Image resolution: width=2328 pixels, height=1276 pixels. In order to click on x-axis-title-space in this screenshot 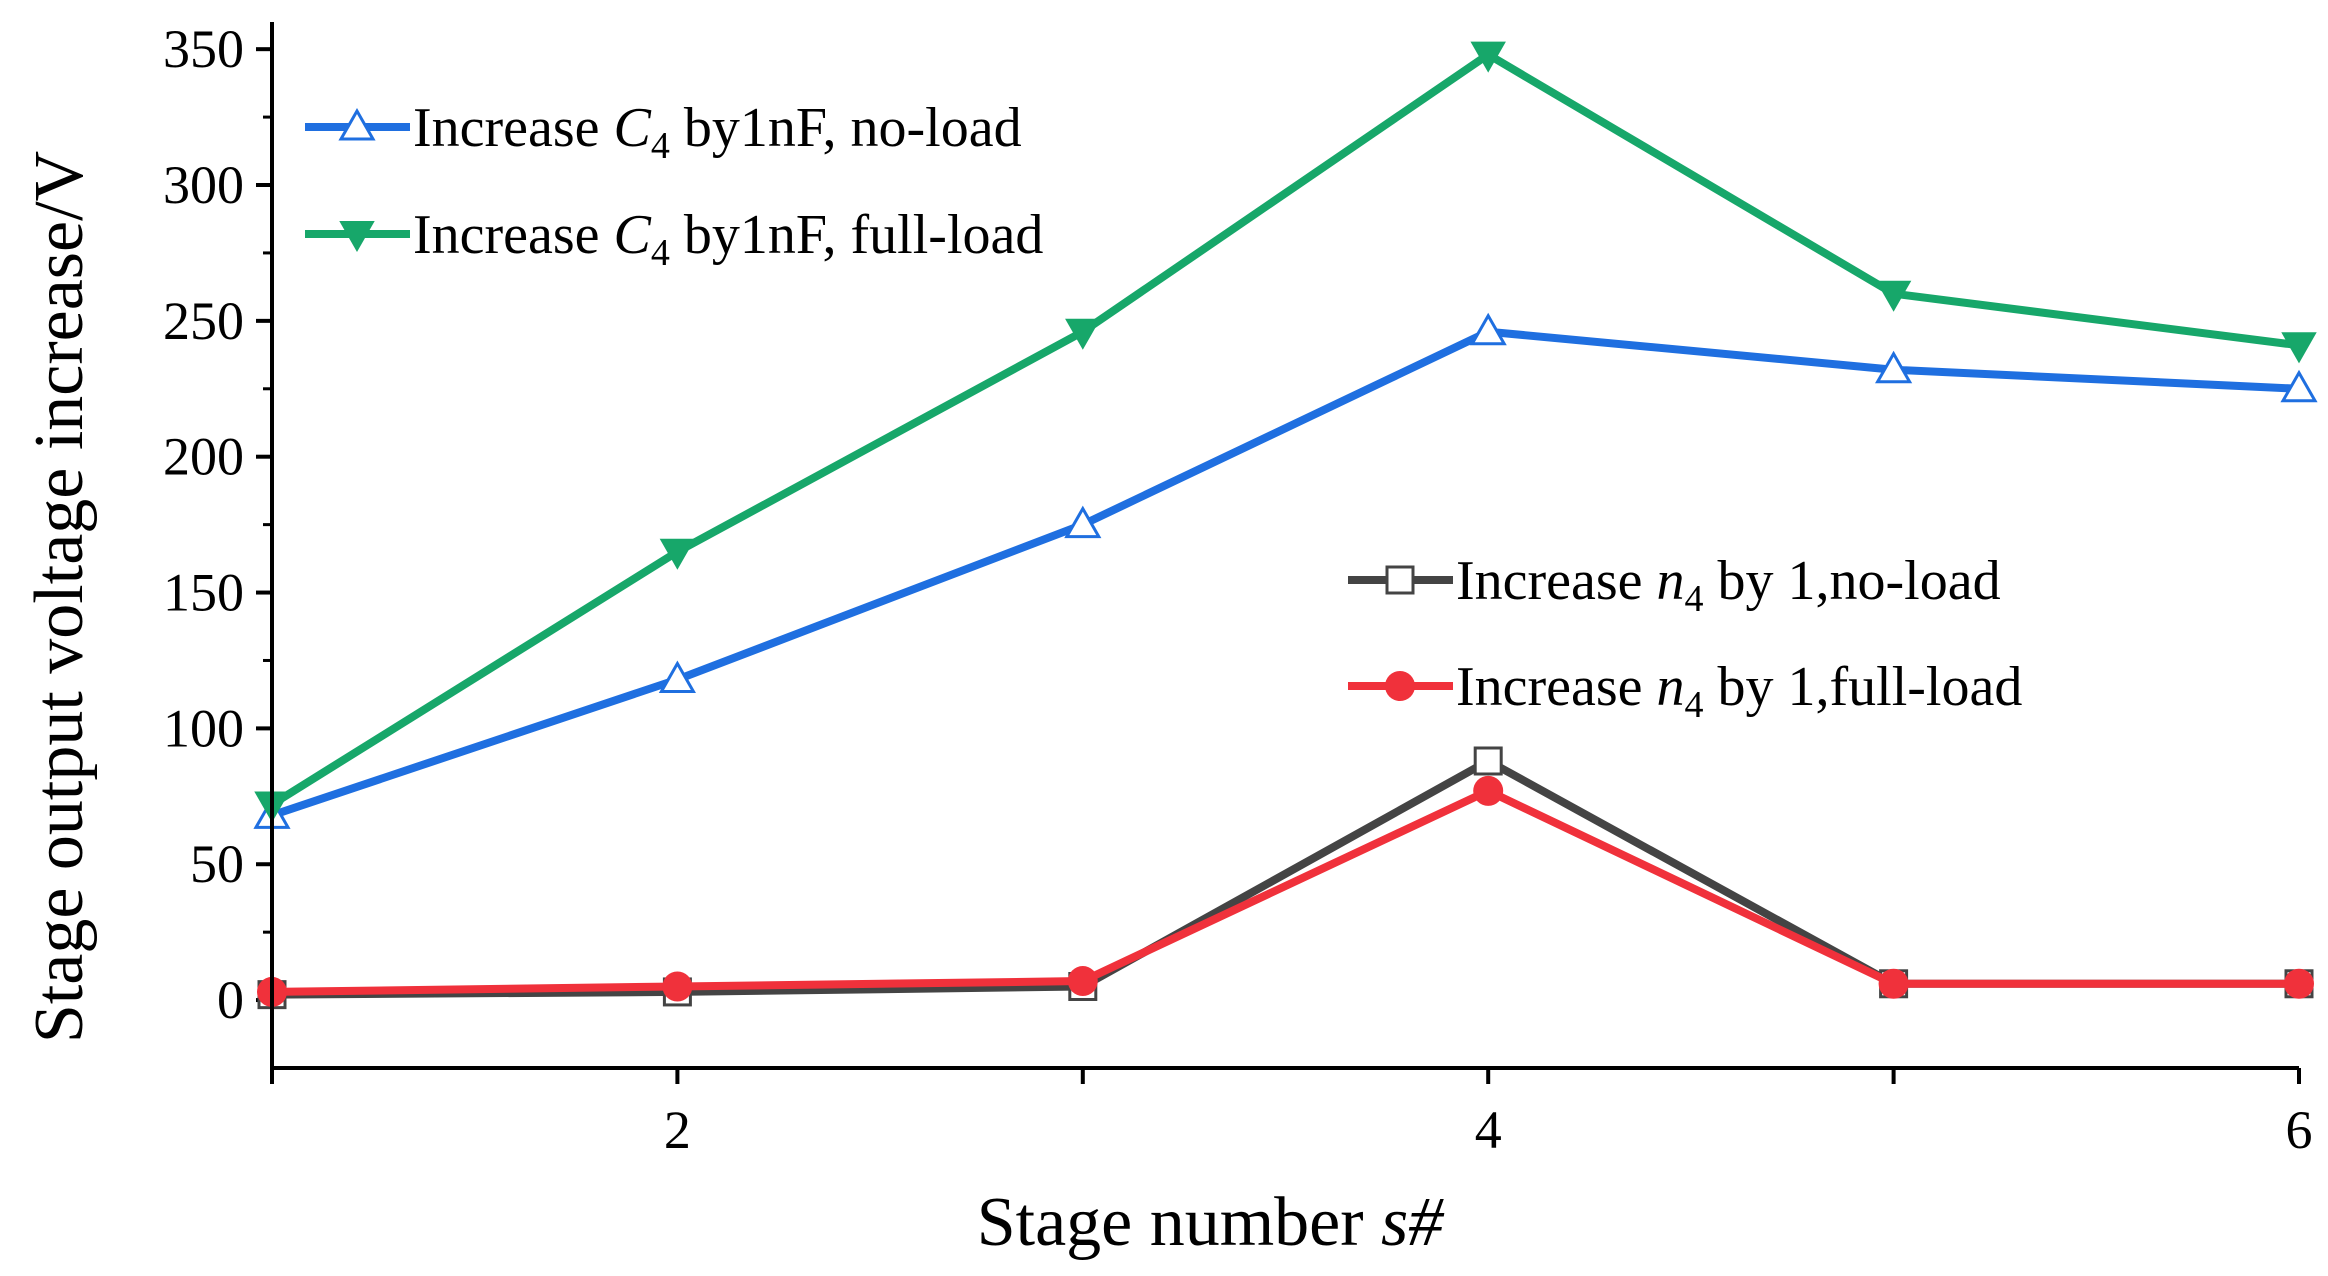, I will do `click(1373, 1222)`.